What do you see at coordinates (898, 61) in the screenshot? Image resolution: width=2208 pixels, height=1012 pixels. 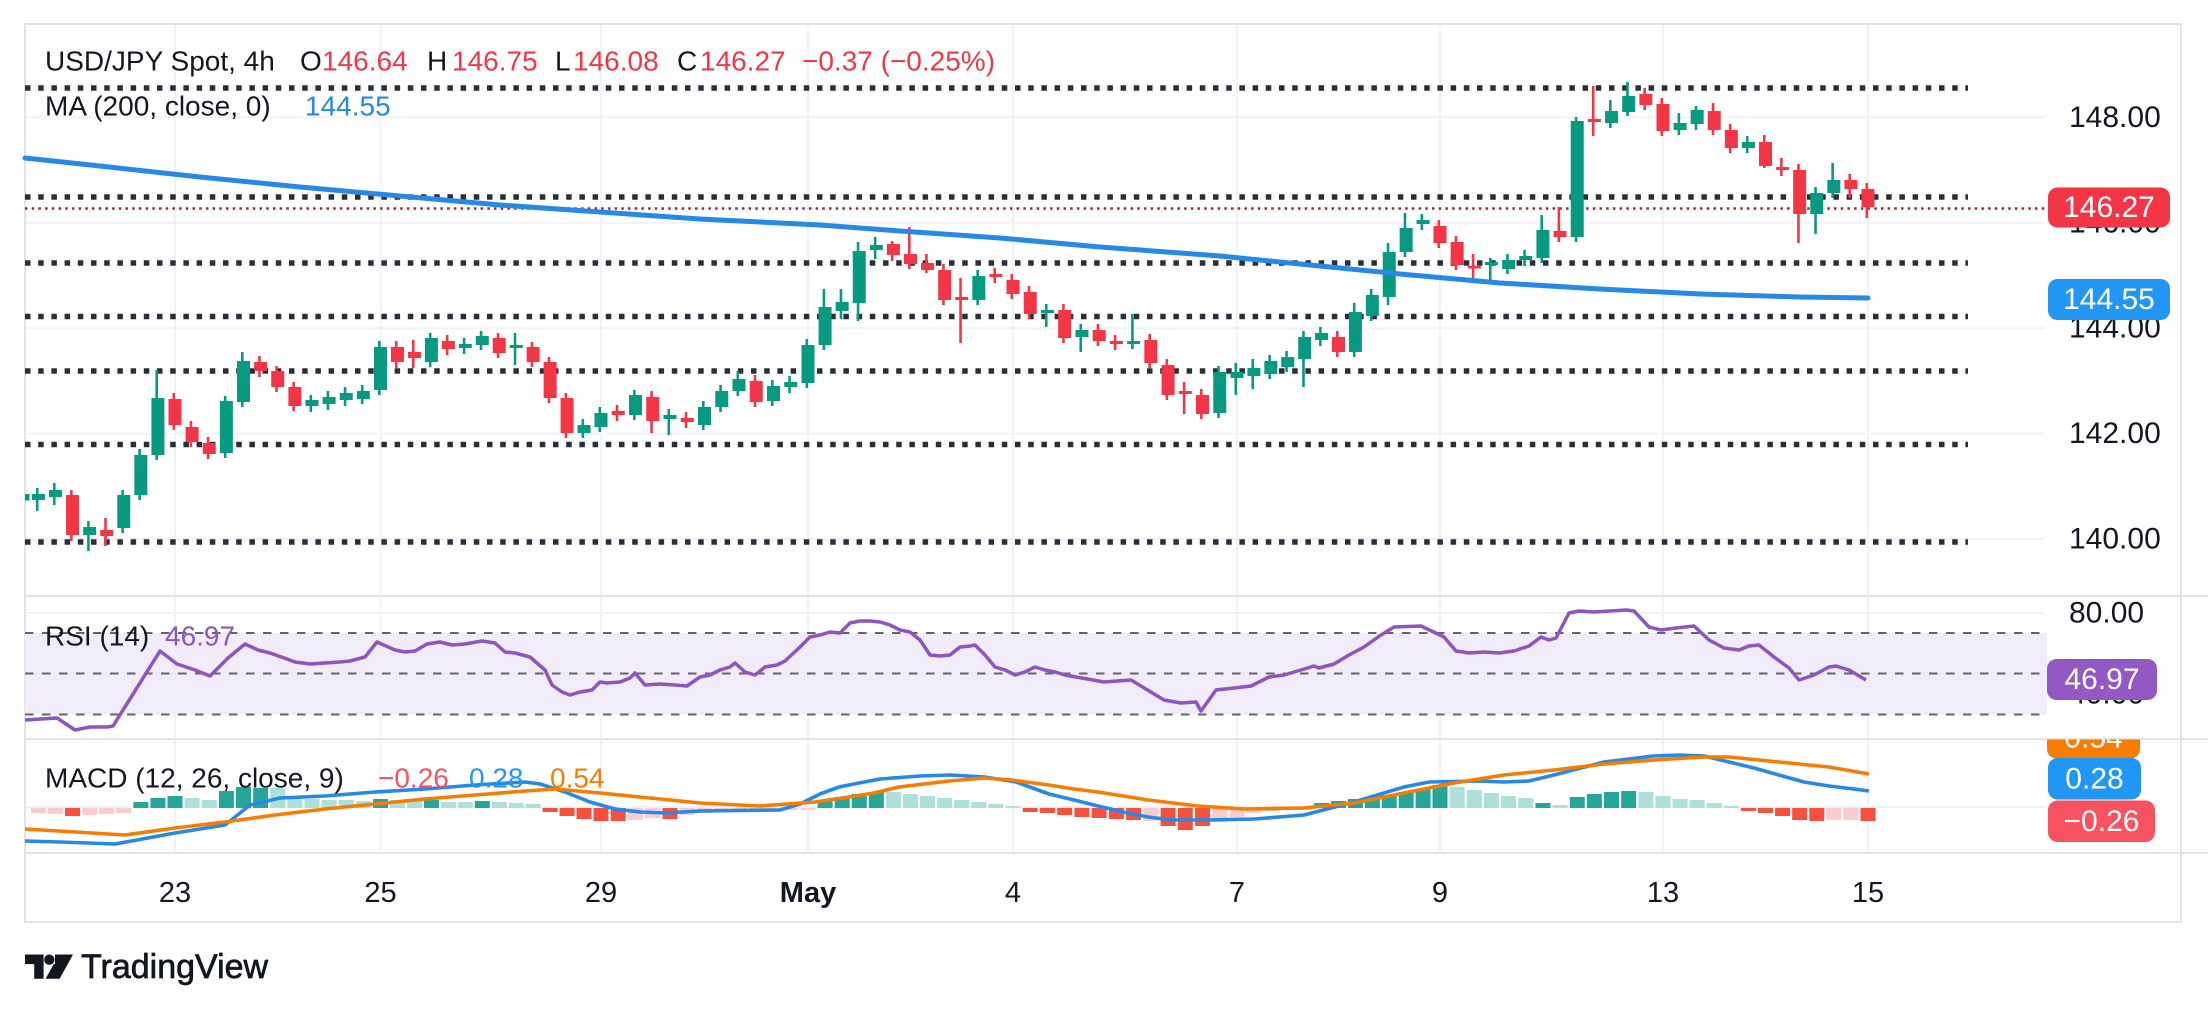 I see `svg-text: −0.37 (−0.25%)` at bounding box center [898, 61].